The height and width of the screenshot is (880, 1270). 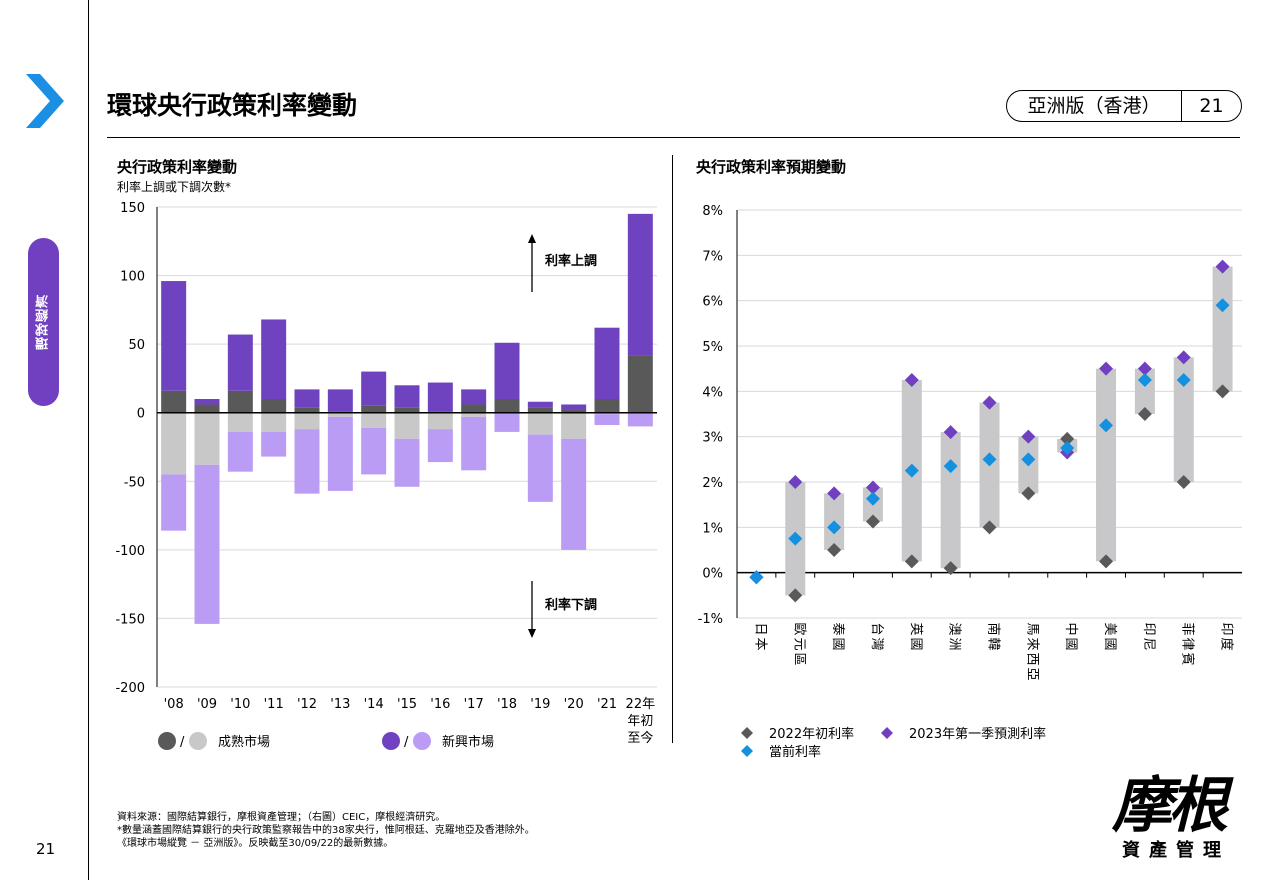 What do you see at coordinates (130, 551) in the screenshot?
I see `y-tick-label: -100` at bounding box center [130, 551].